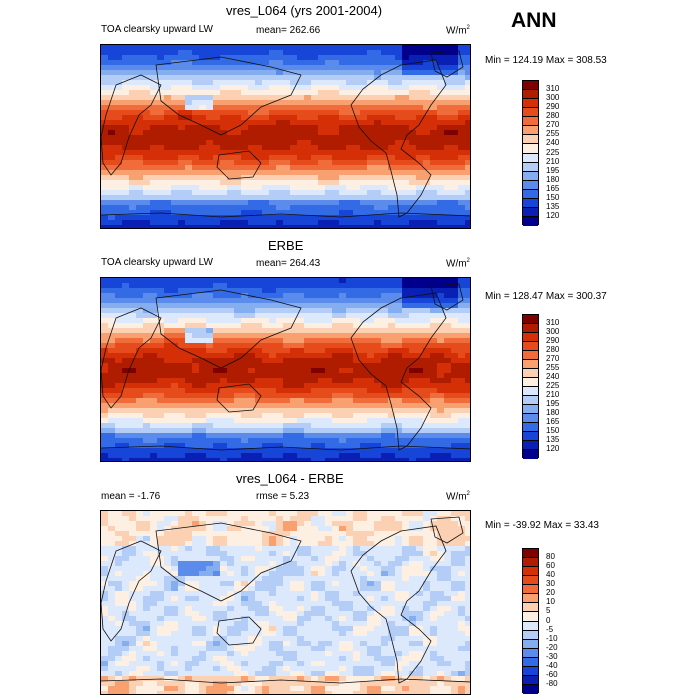 The width and height of the screenshot is (700, 700). Describe the element at coordinates (458, 31) in the screenshot. I see `panel-1-units: W/m2` at that location.